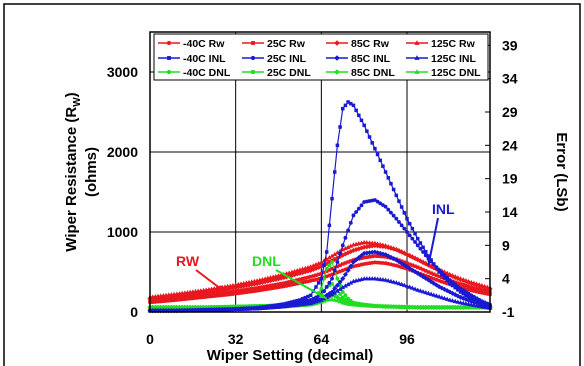 This screenshot has width=584, height=366. I want to click on point-25c-dnl, so click(329, 285).